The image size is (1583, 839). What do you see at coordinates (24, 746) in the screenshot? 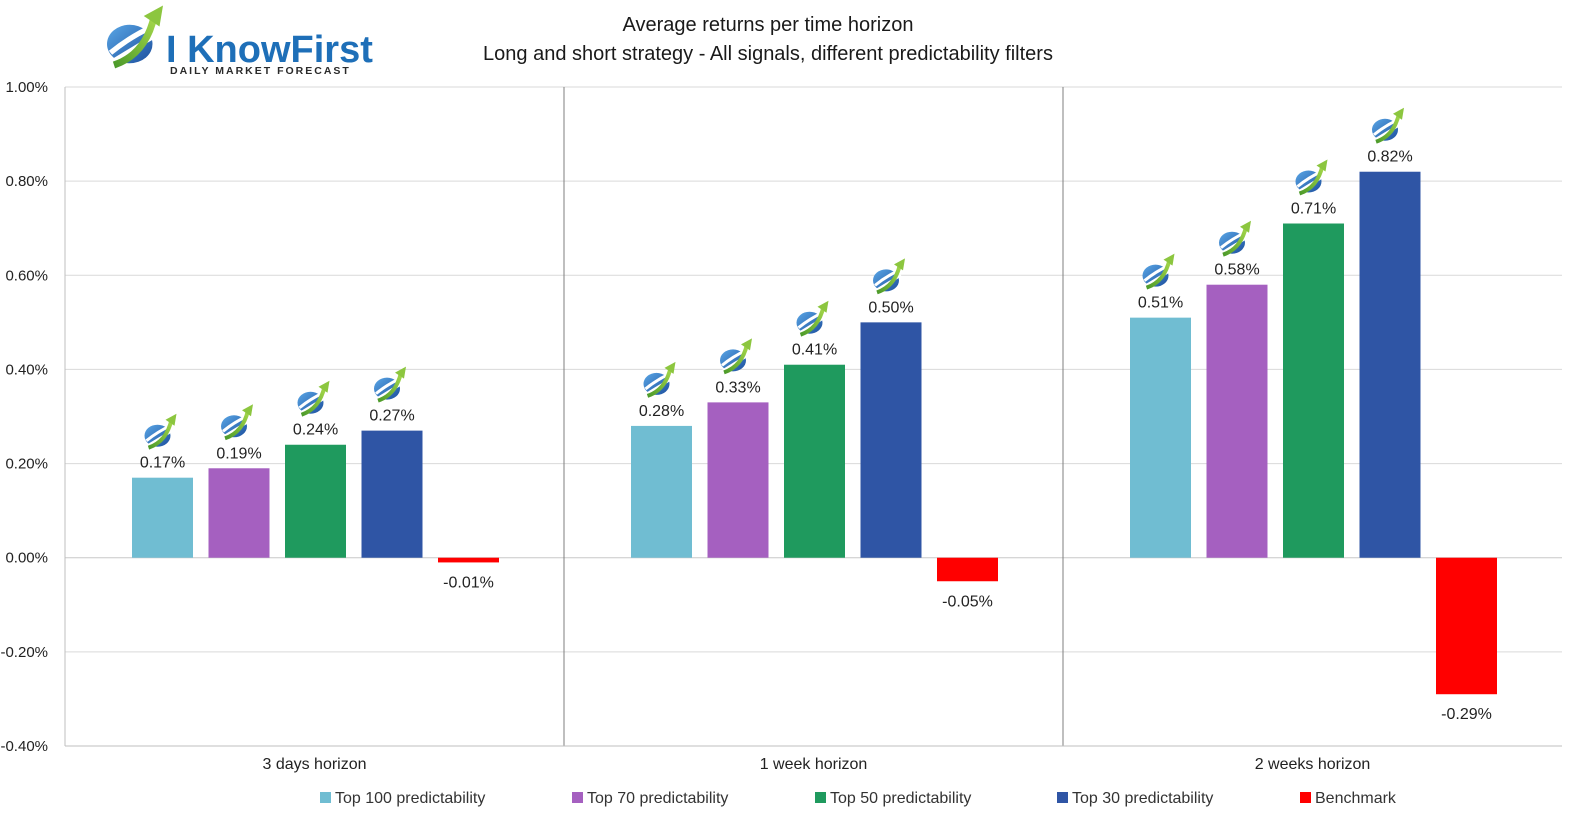
I see `y-tick-label: -0.40%` at bounding box center [24, 746].